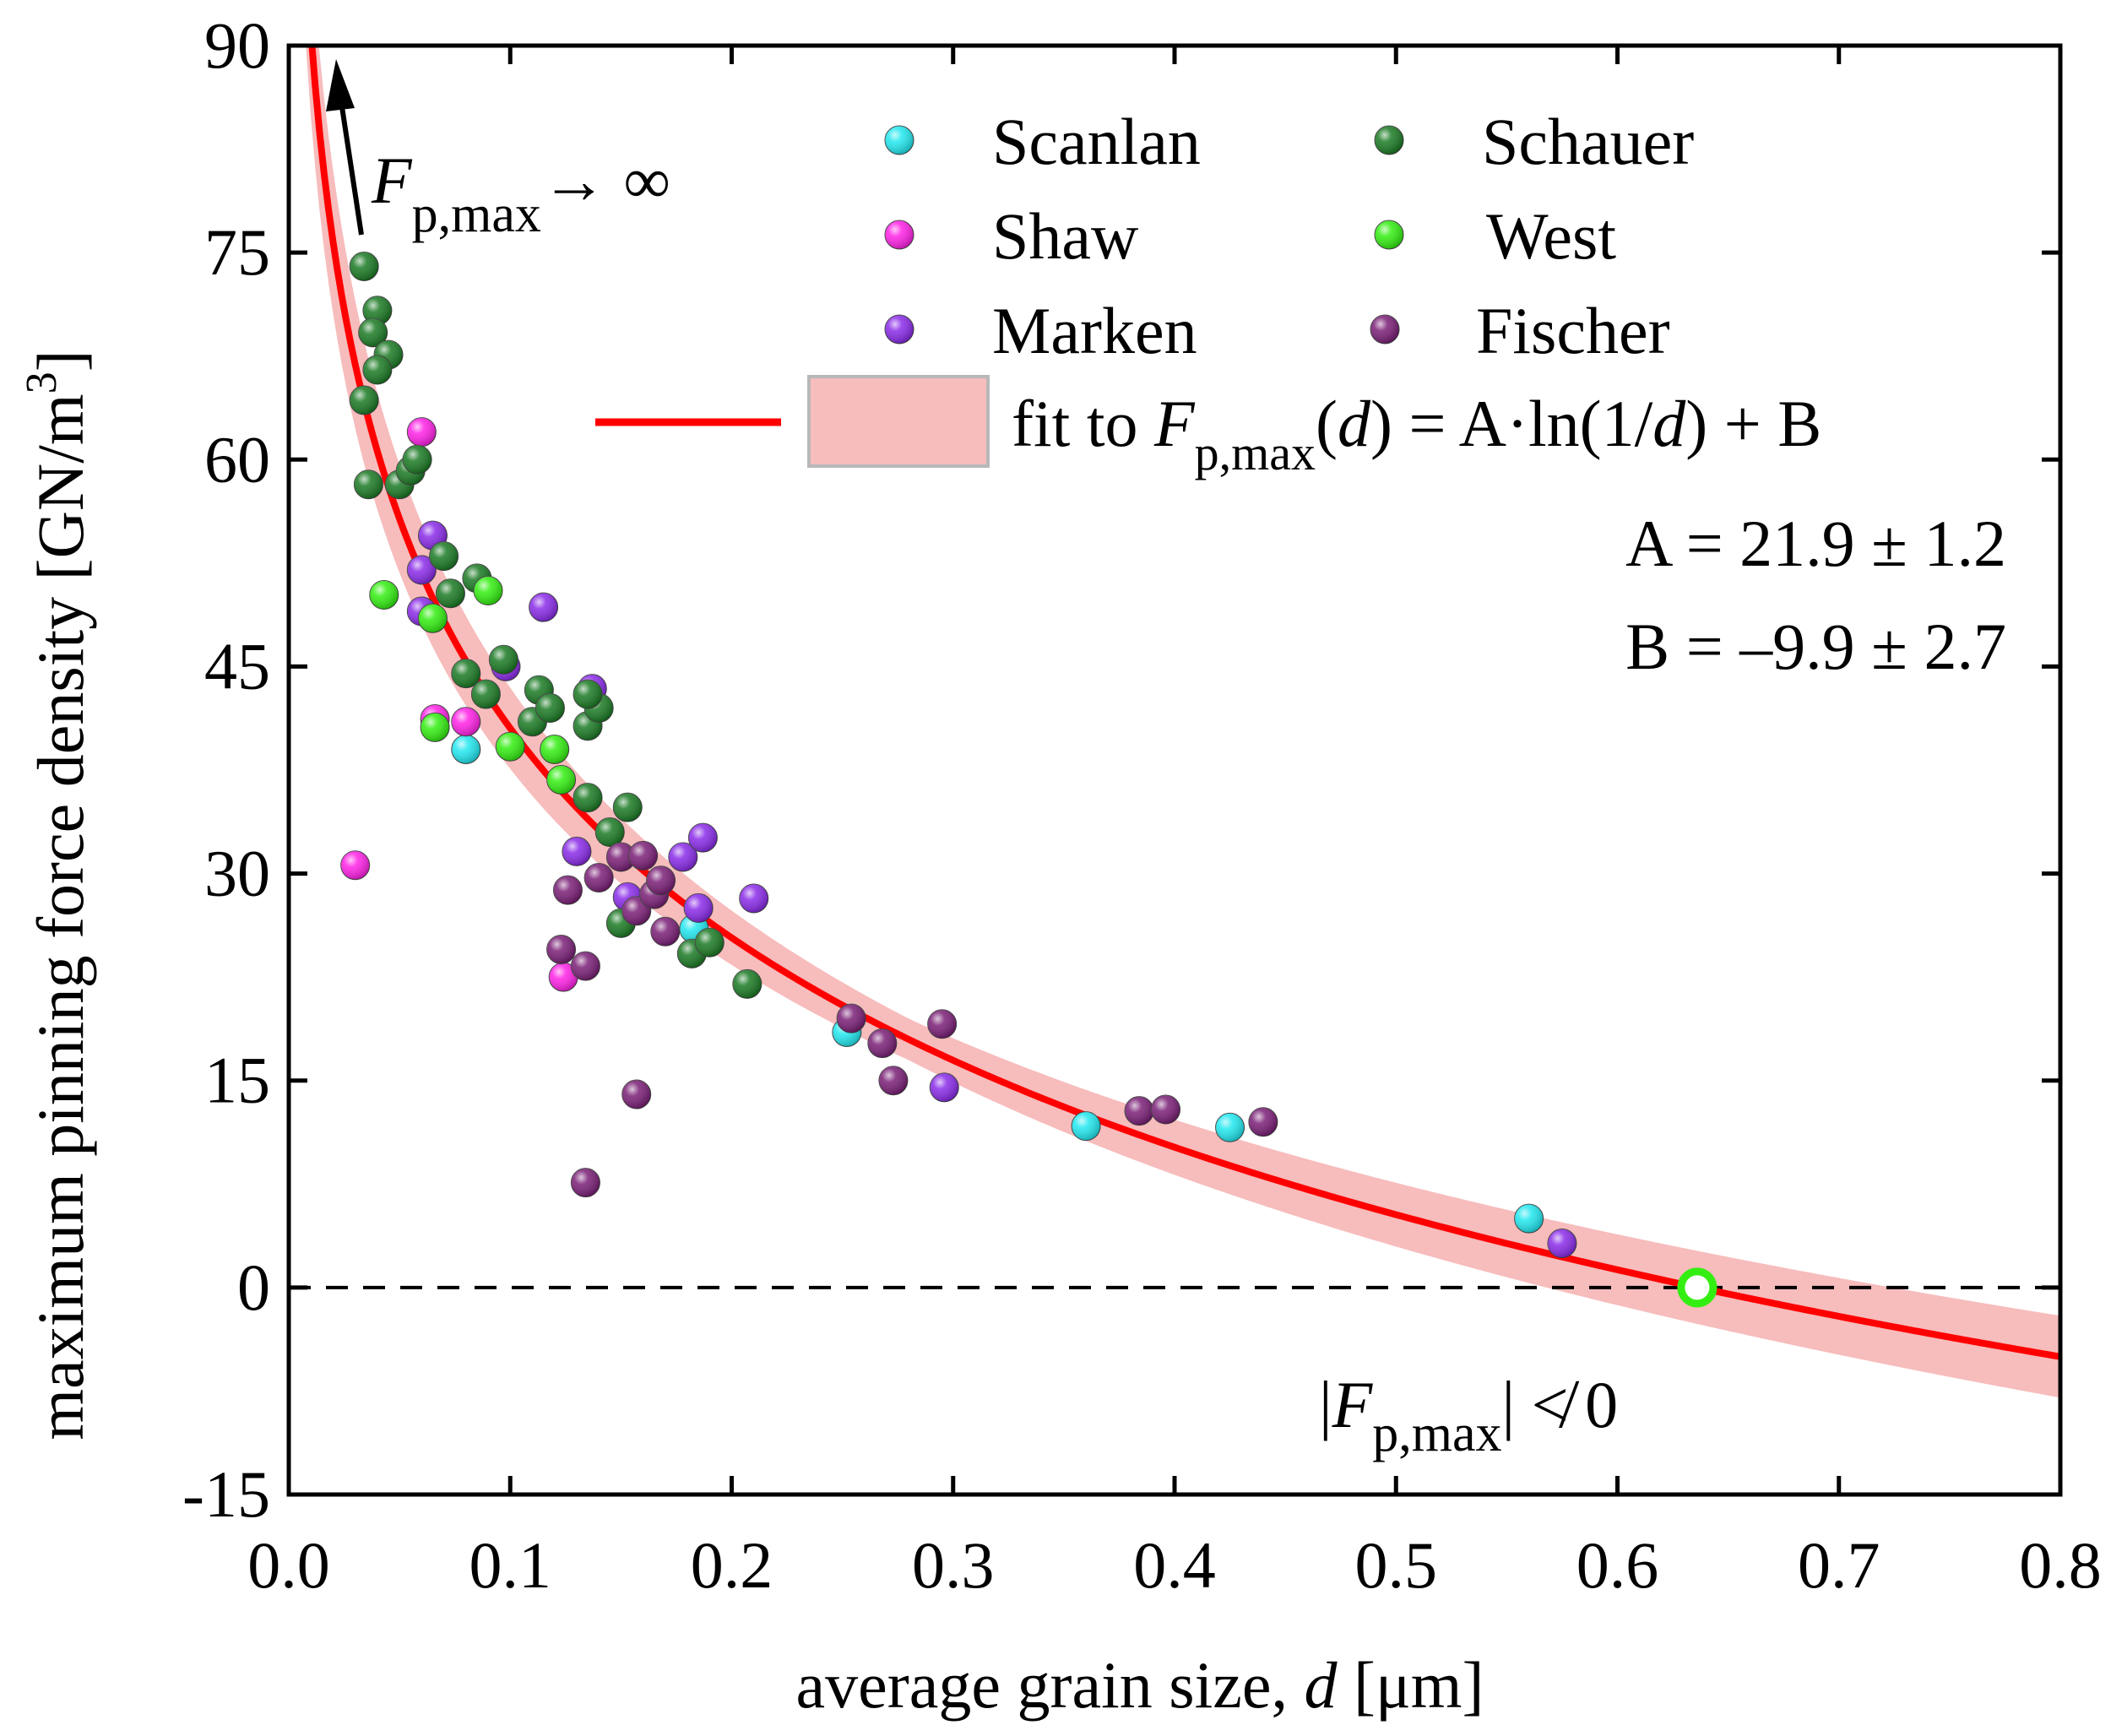 Image resolution: width=2111 pixels, height=1736 pixels. Describe the element at coordinates (237, 874) in the screenshot. I see `y-tick-label-30: 30` at that location.